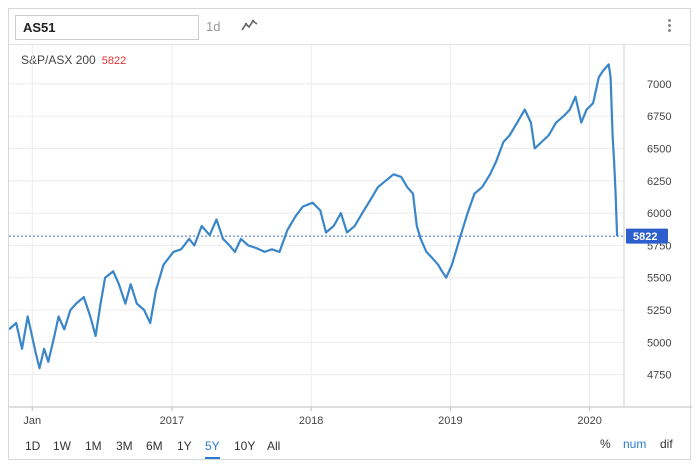 This screenshot has height=465, width=699. I want to click on last-price-tag-text: 5822, so click(645, 237).